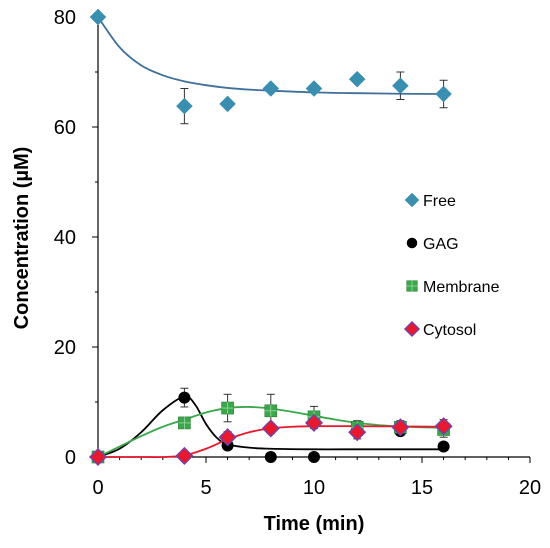 The height and width of the screenshot is (548, 550). Describe the element at coordinates (97, 488) in the screenshot. I see `x-tick-label: 0` at that location.